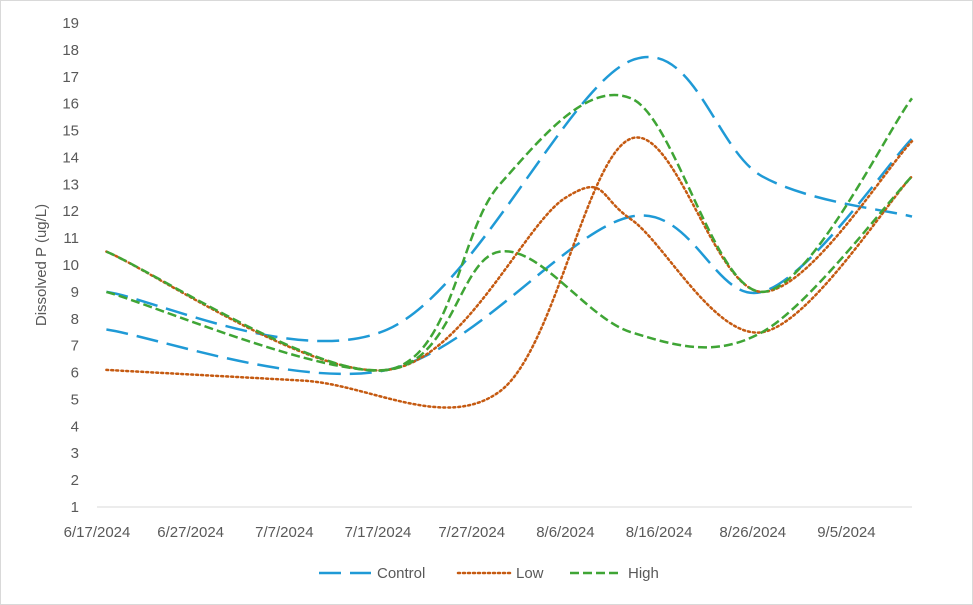 The image size is (973, 605). I want to click on y-tick-label: 14, so click(70, 157).